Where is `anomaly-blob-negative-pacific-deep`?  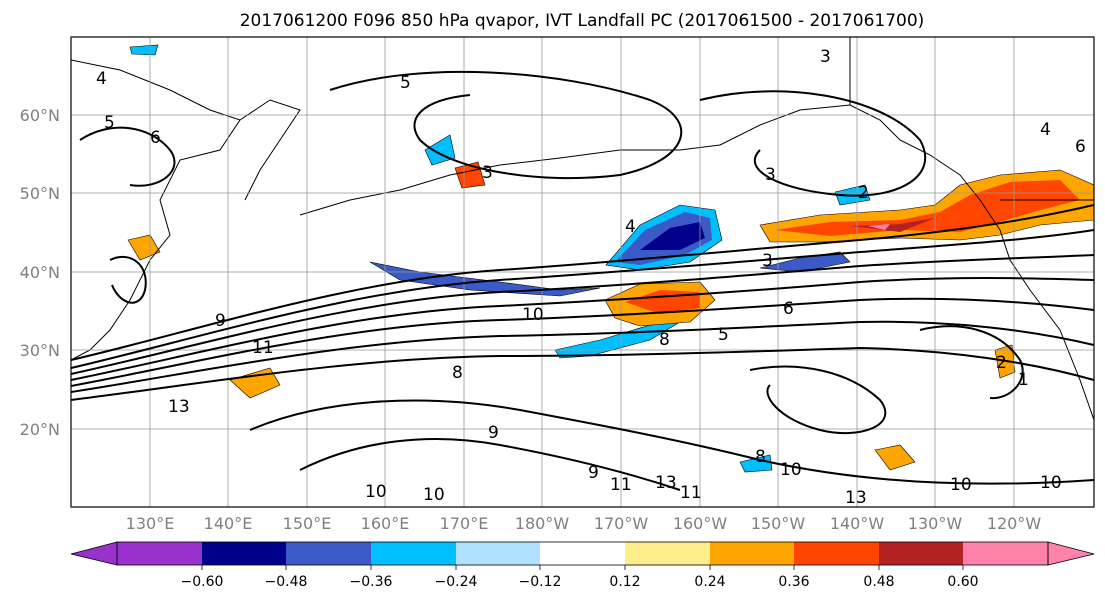 anomaly-blob-negative-pacific-deep is located at coordinates (672, 236).